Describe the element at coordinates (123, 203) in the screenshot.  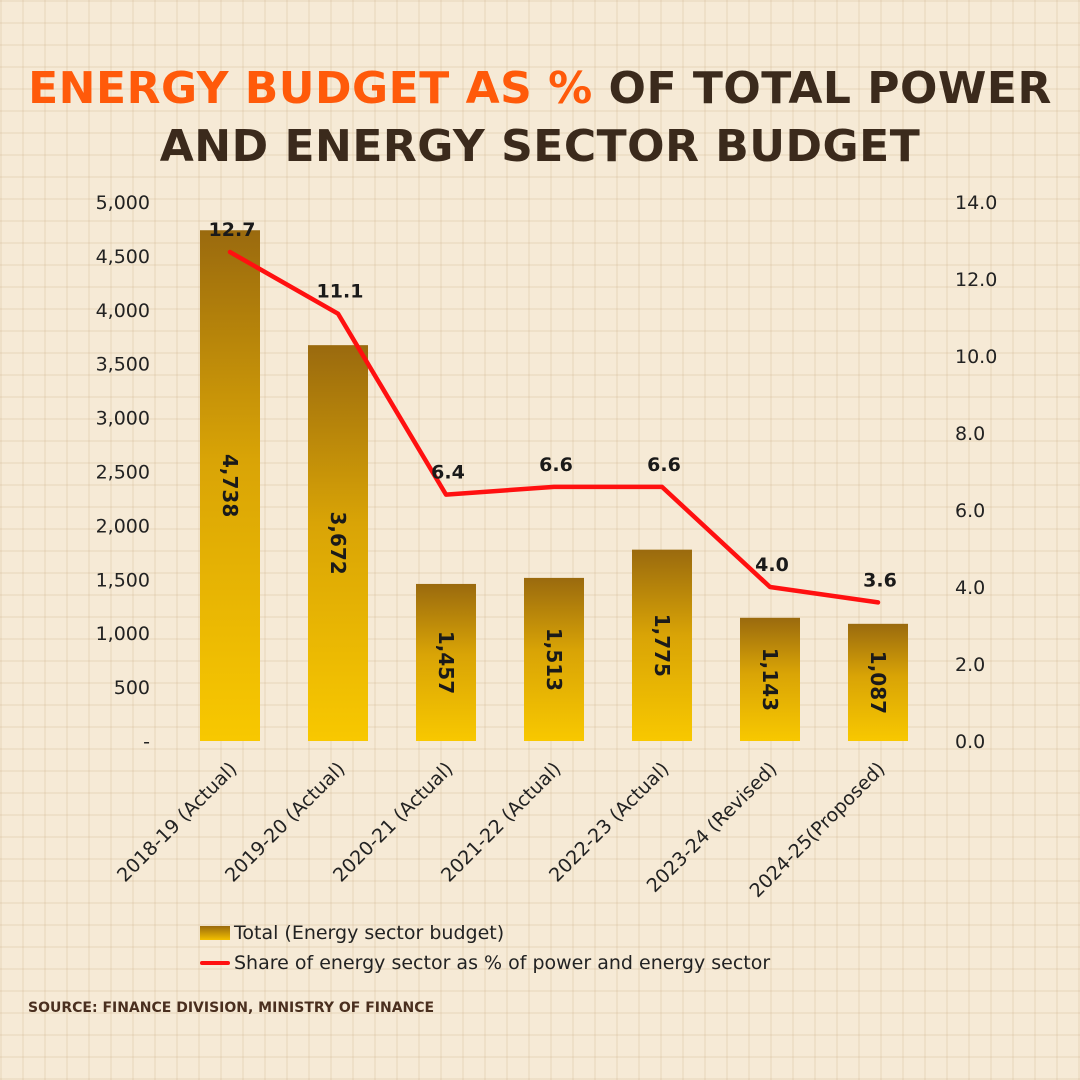
I see `left-tick-label: 5,000` at that location.